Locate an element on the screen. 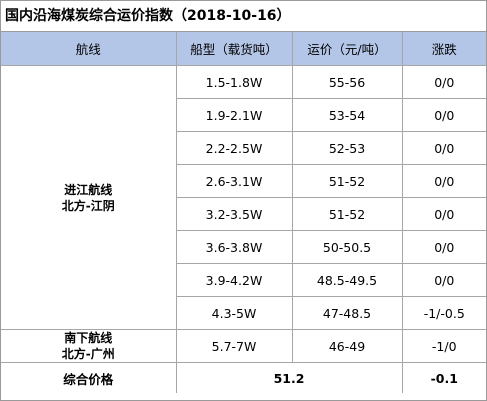 The height and width of the screenshot is (401, 487). table-row: 4.3-5W 47-48.5 -1/-0.5 is located at coordinates (243, 313).